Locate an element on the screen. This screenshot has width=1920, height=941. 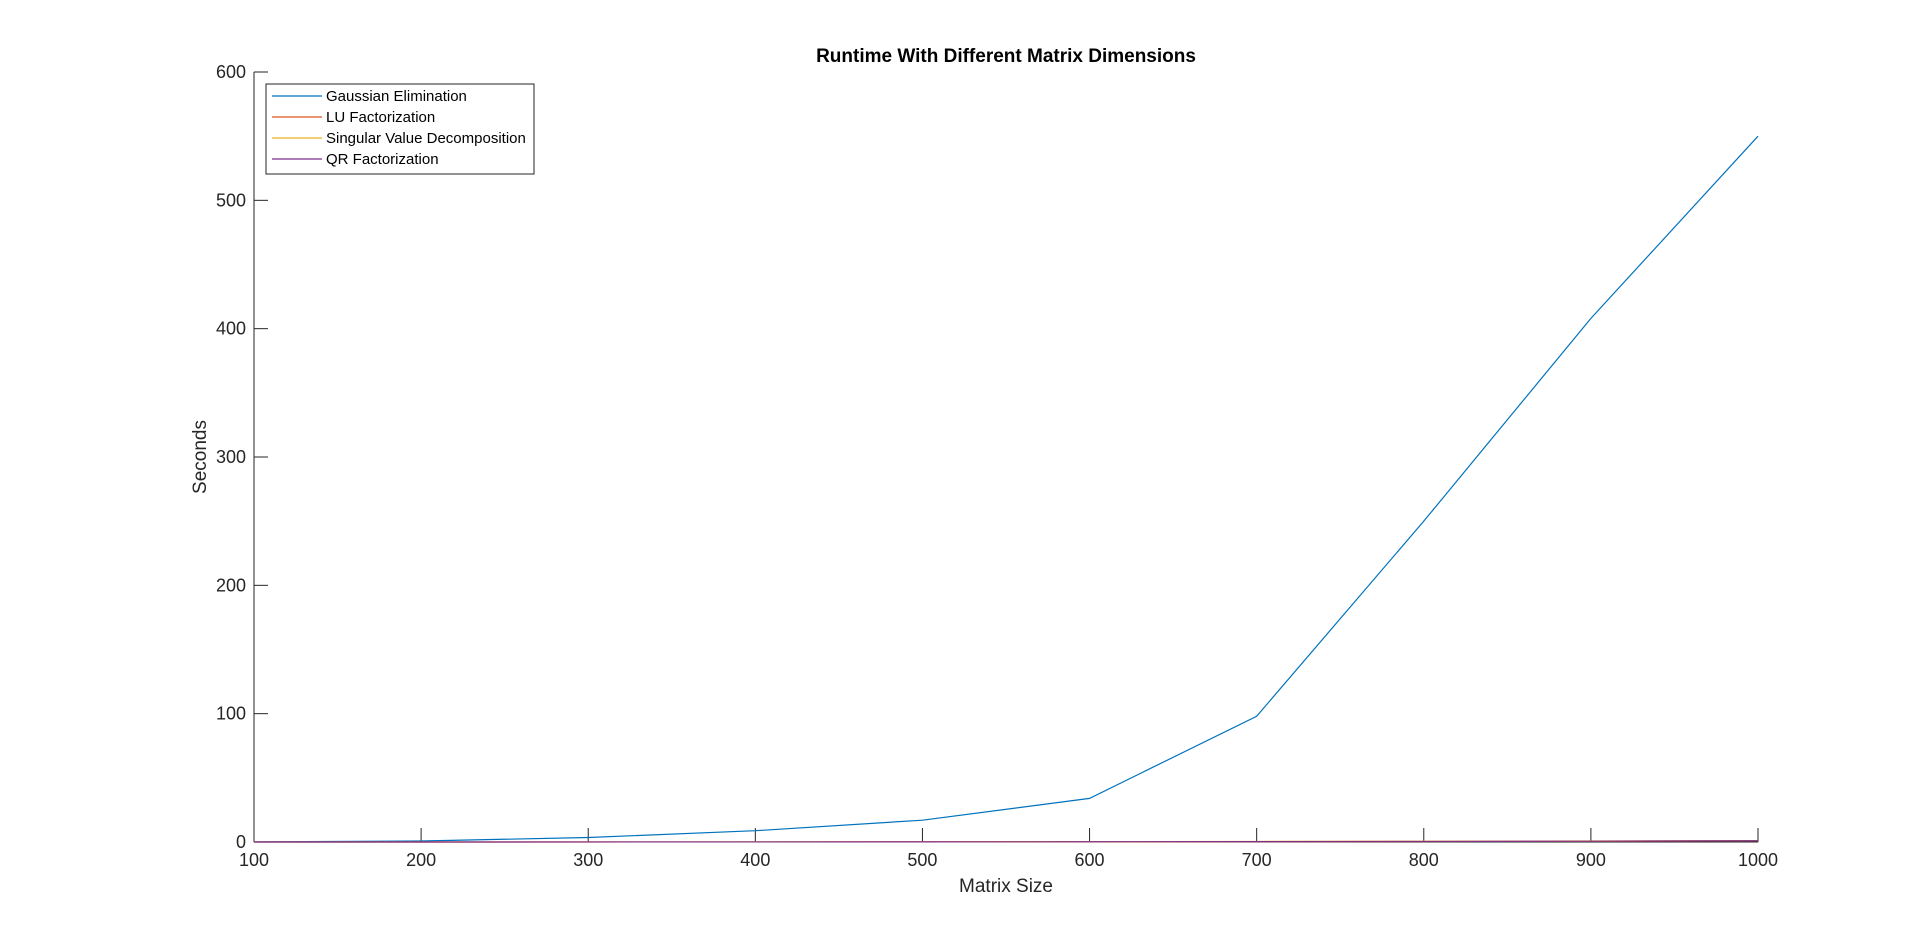
series-line-qr-factorization is located at coordinates (1006, 841).